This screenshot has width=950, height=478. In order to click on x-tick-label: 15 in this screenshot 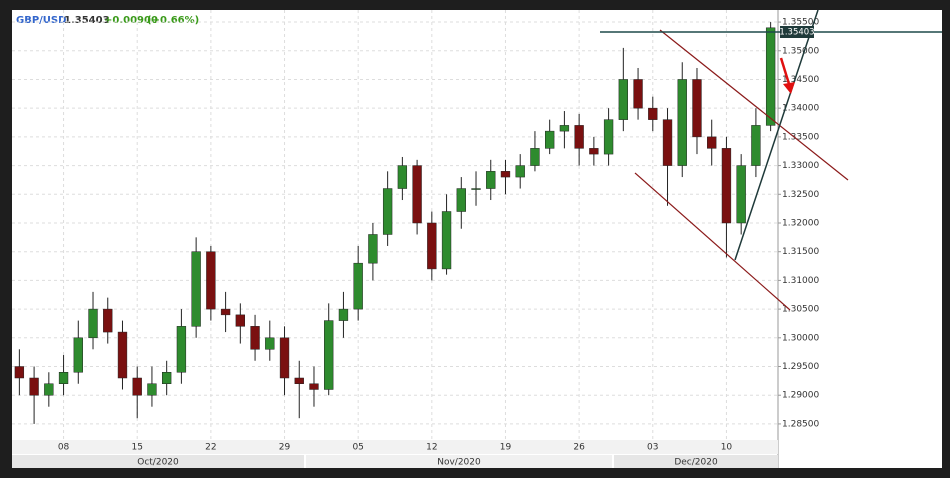, I will do `click(136, 448)`.